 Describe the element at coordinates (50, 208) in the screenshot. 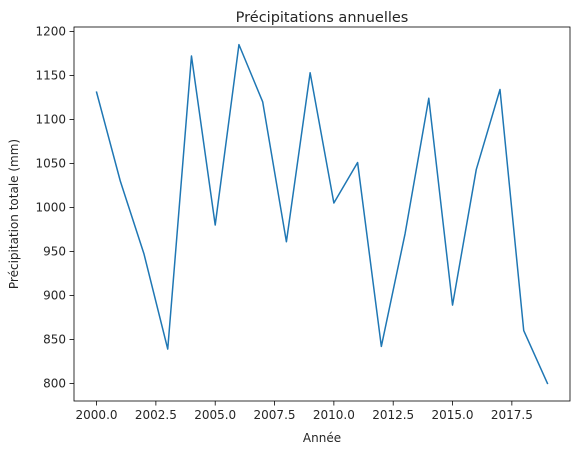

I see `y-tick-label: 1000` at that location.